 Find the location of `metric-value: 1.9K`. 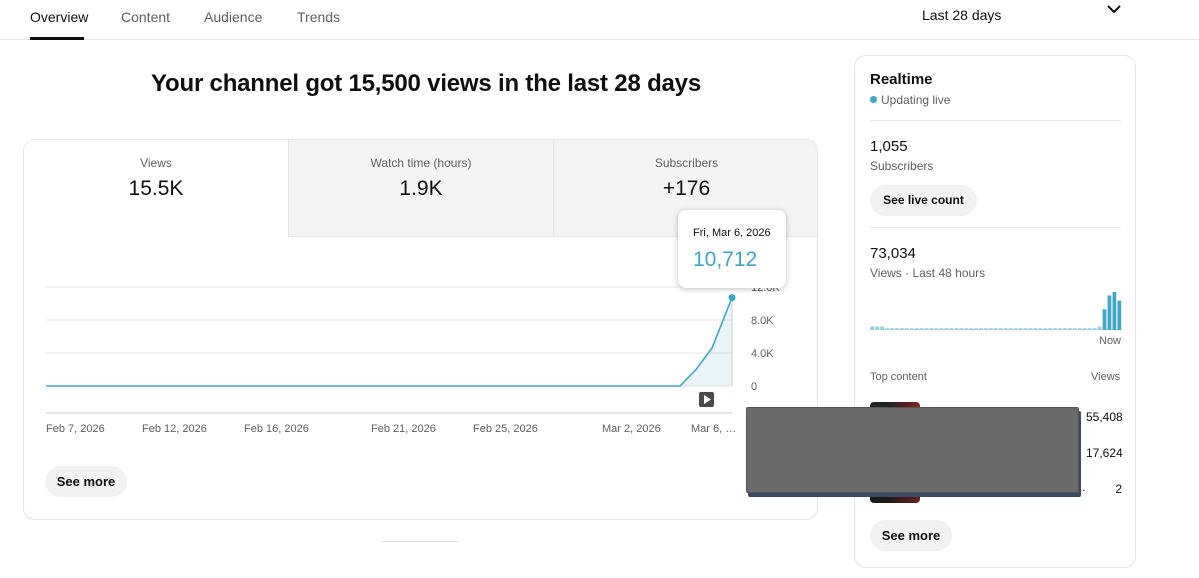

metric-value: 1.9K is located at coordinates (421, 188).